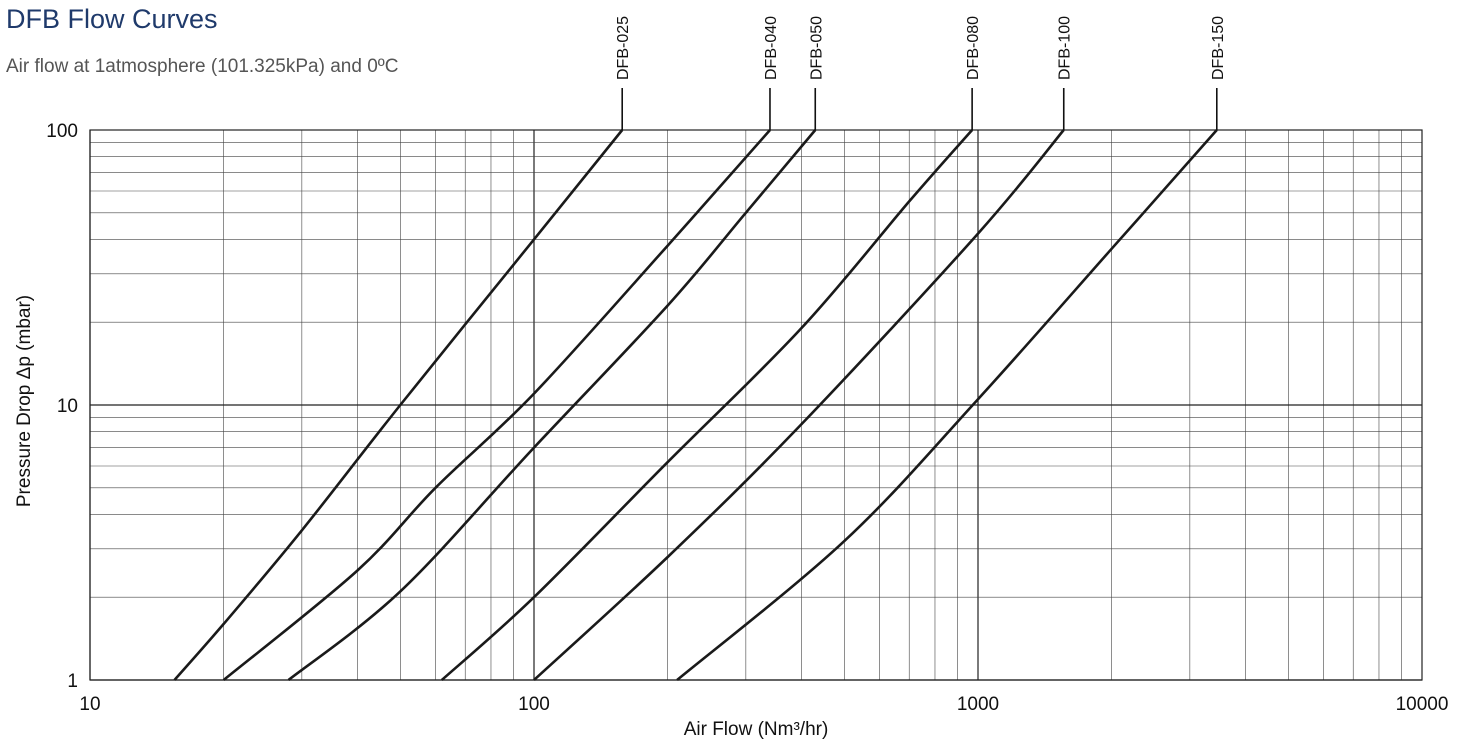  What do you see at coordinates (112, 19) in the screenshot?
I see `chart-title: DFB Flow Curves` at bounding box center [112, 19].